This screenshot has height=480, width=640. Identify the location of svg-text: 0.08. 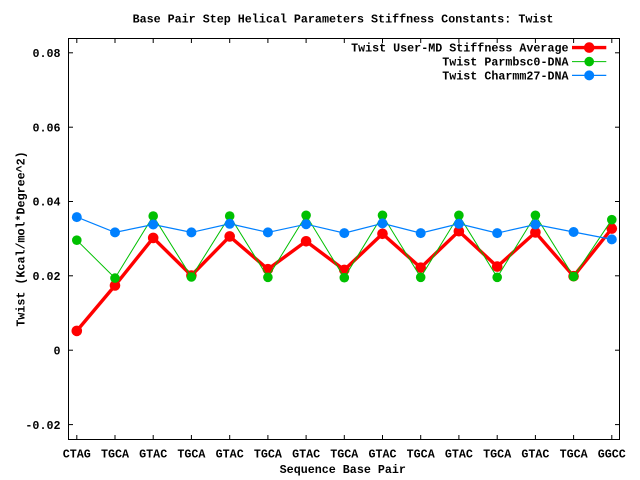
(46, 54).